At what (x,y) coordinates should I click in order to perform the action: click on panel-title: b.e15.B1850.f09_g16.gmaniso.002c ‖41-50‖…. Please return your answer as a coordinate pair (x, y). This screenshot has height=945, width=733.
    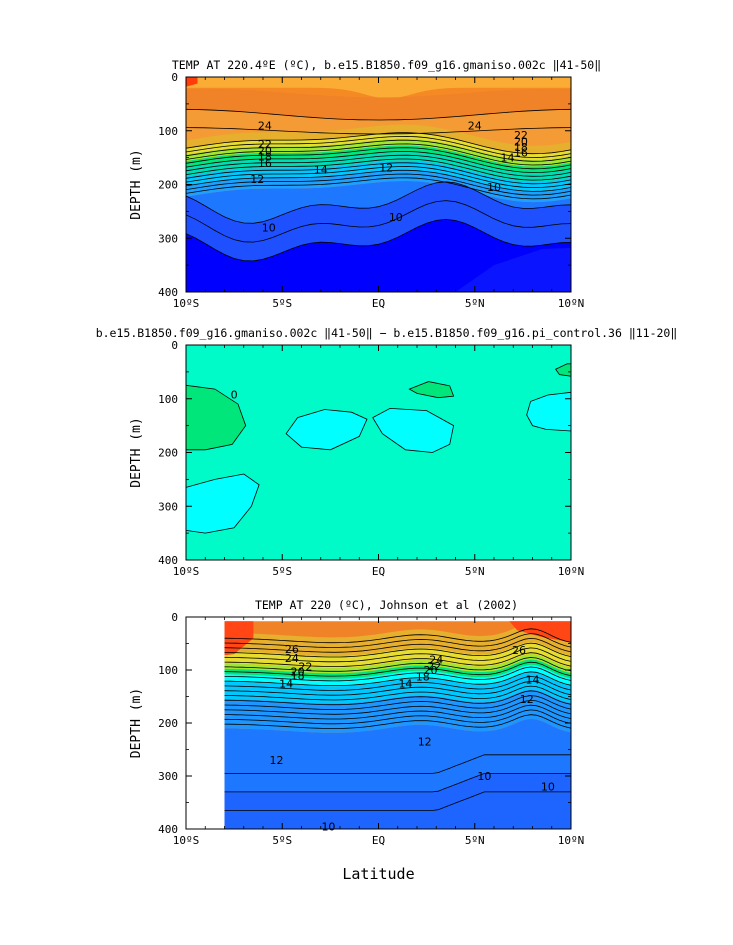
    Looking at the image, I should click on (387, 333).